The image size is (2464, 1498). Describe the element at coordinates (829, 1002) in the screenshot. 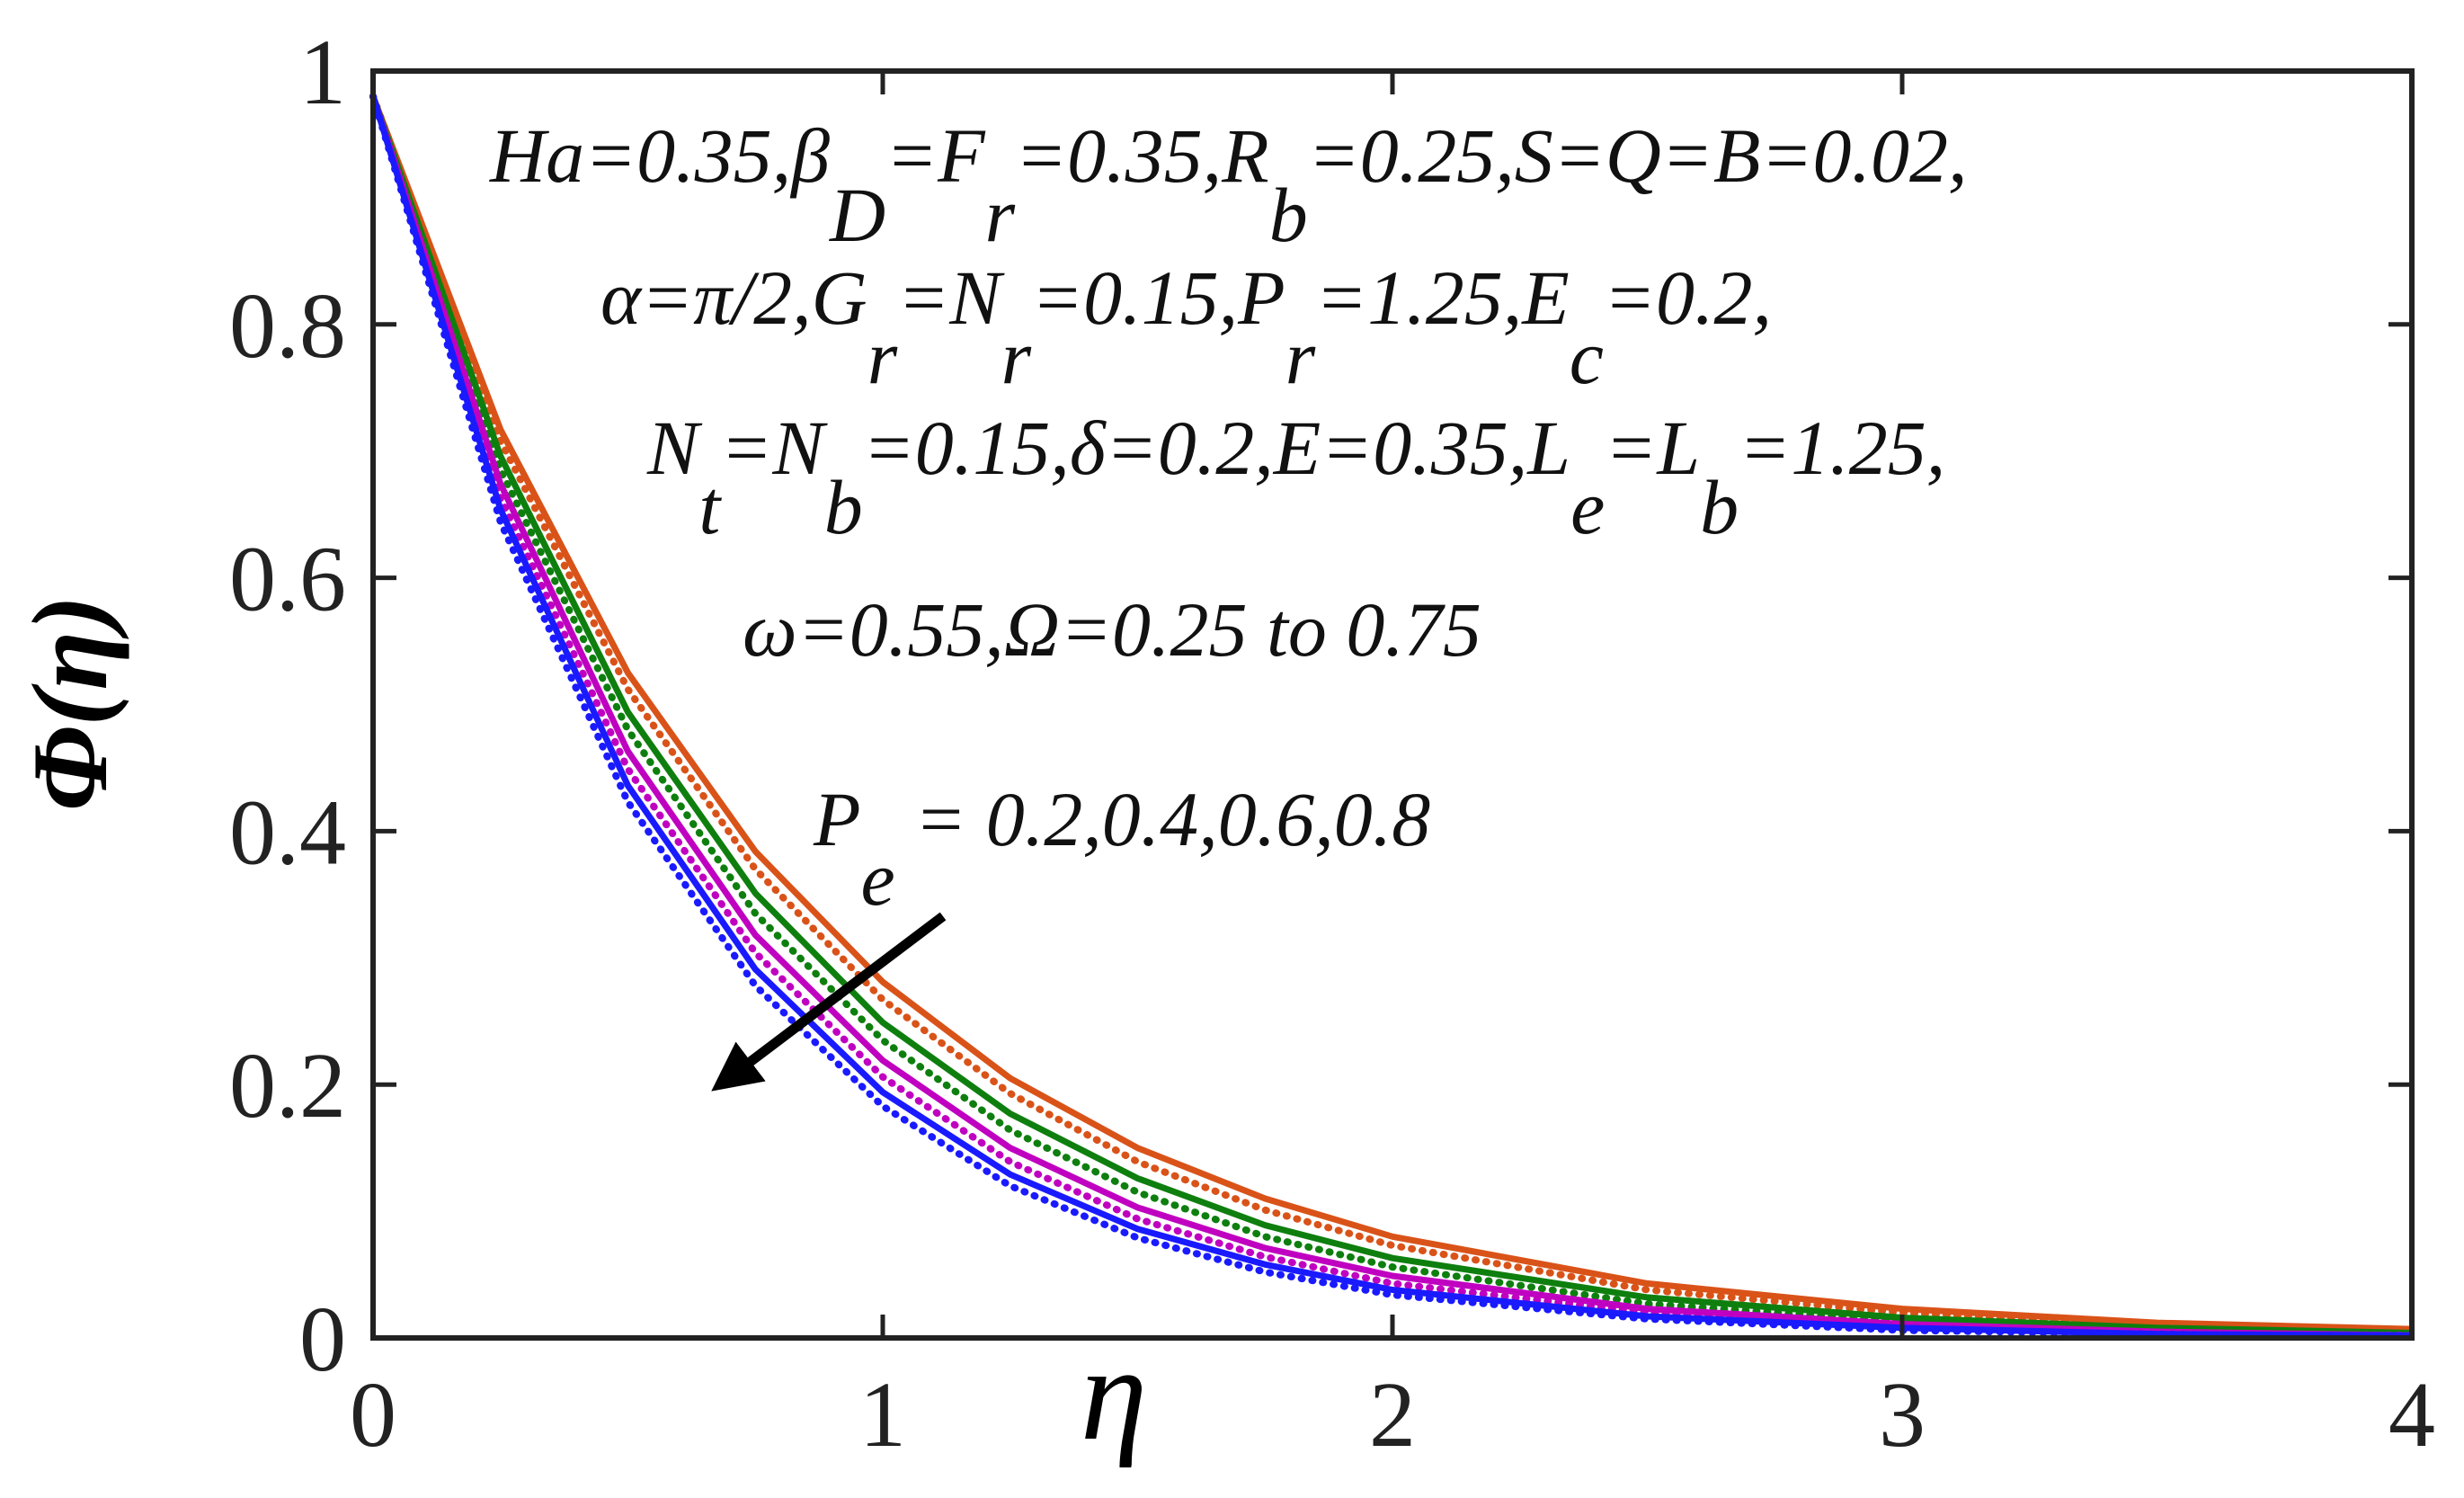

I see `arrow` at that location.